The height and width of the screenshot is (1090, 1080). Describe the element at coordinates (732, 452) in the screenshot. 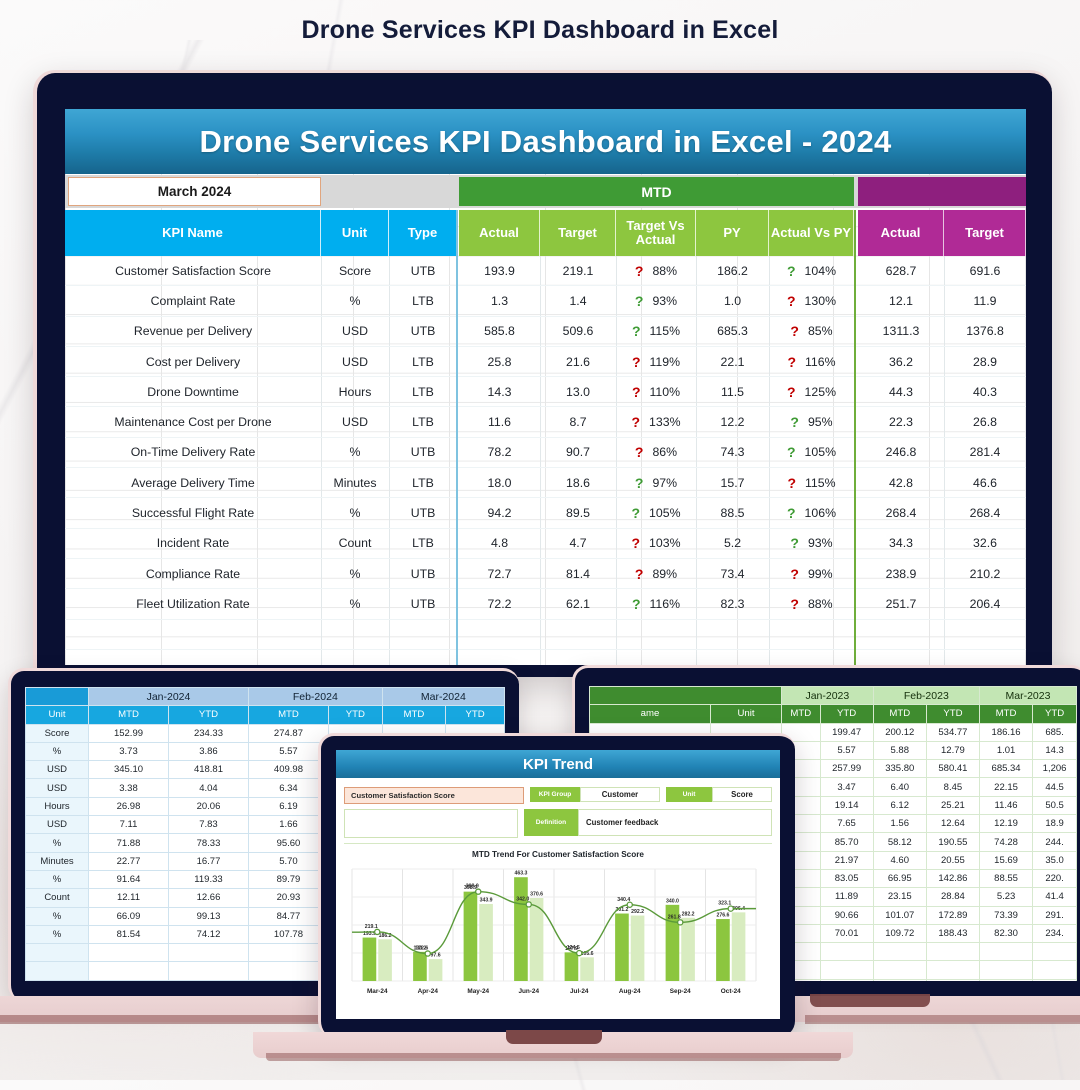

I see `cell-py: 74.3` at that location.